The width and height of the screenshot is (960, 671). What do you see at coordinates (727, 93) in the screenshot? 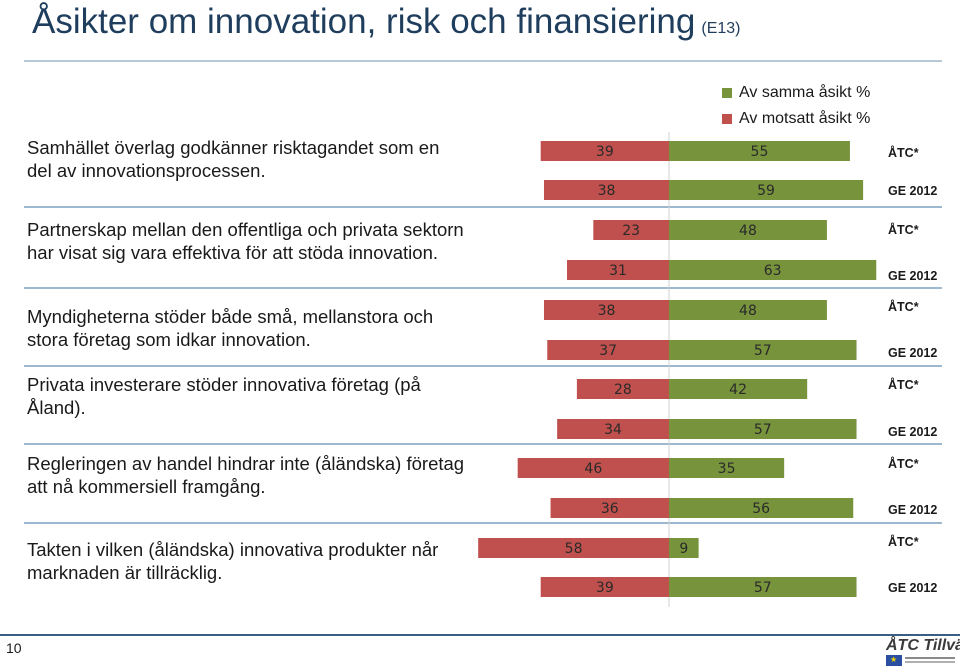
I see `legend-swatch-same` at bounding box center [727, 93].